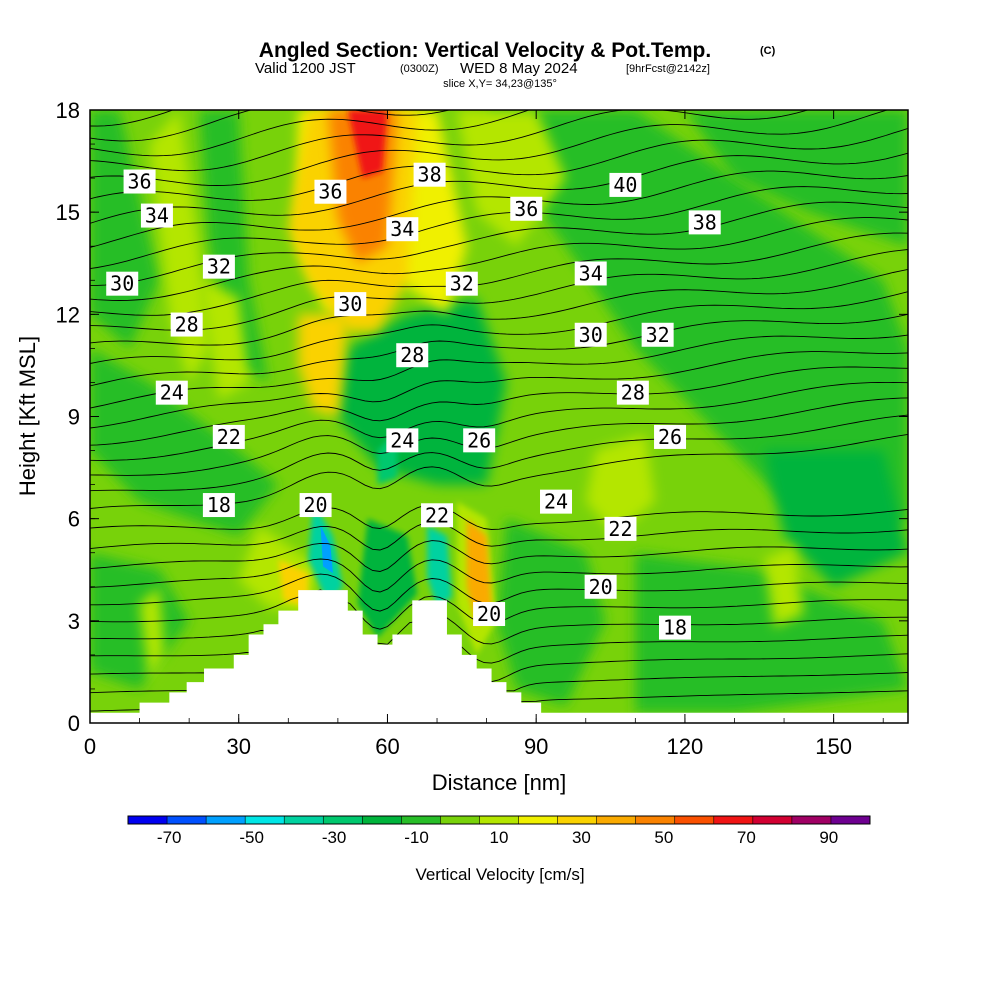  What do you see at coordinates (224, 340) in the screenshot?
I see `field-yellow-mid-left` at bounding box center [224, 340].